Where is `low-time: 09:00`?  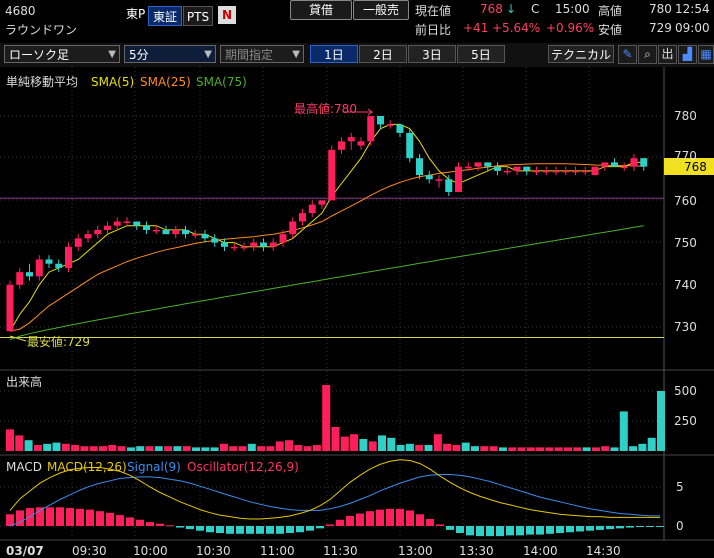 low-time: 09:00 is located at coordinates (692, 28).